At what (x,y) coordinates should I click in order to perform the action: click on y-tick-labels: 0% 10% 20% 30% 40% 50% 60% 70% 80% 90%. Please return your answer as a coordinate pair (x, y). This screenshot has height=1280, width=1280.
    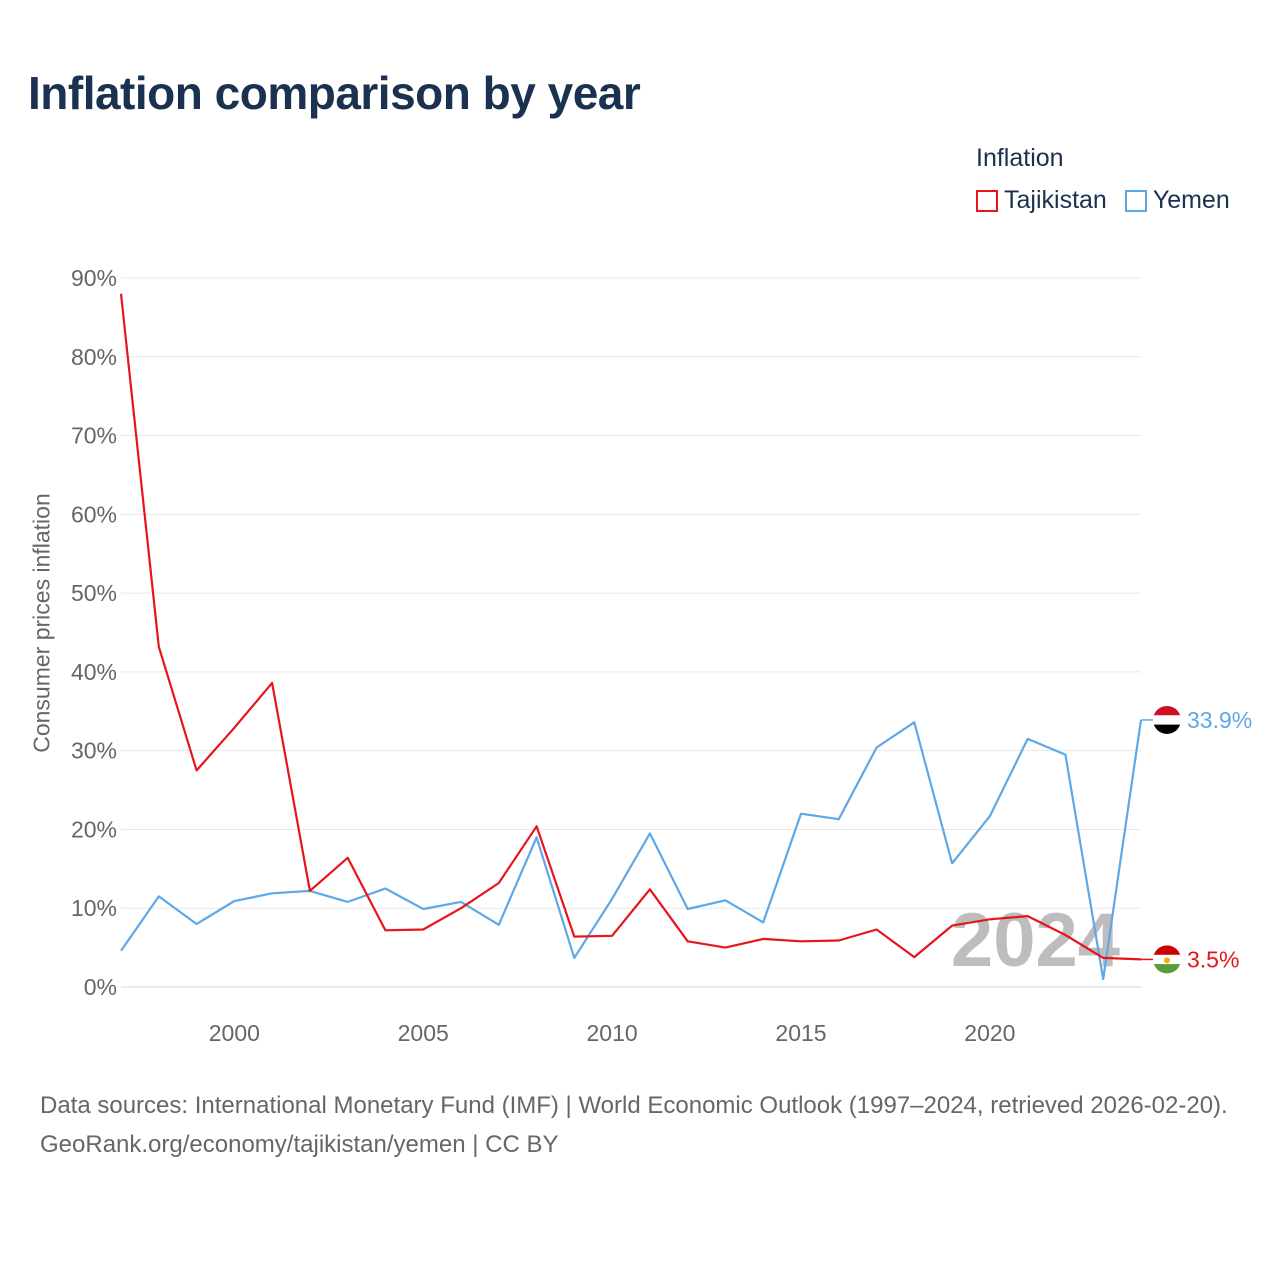
    Looking at the image, I should click on (94, 632).